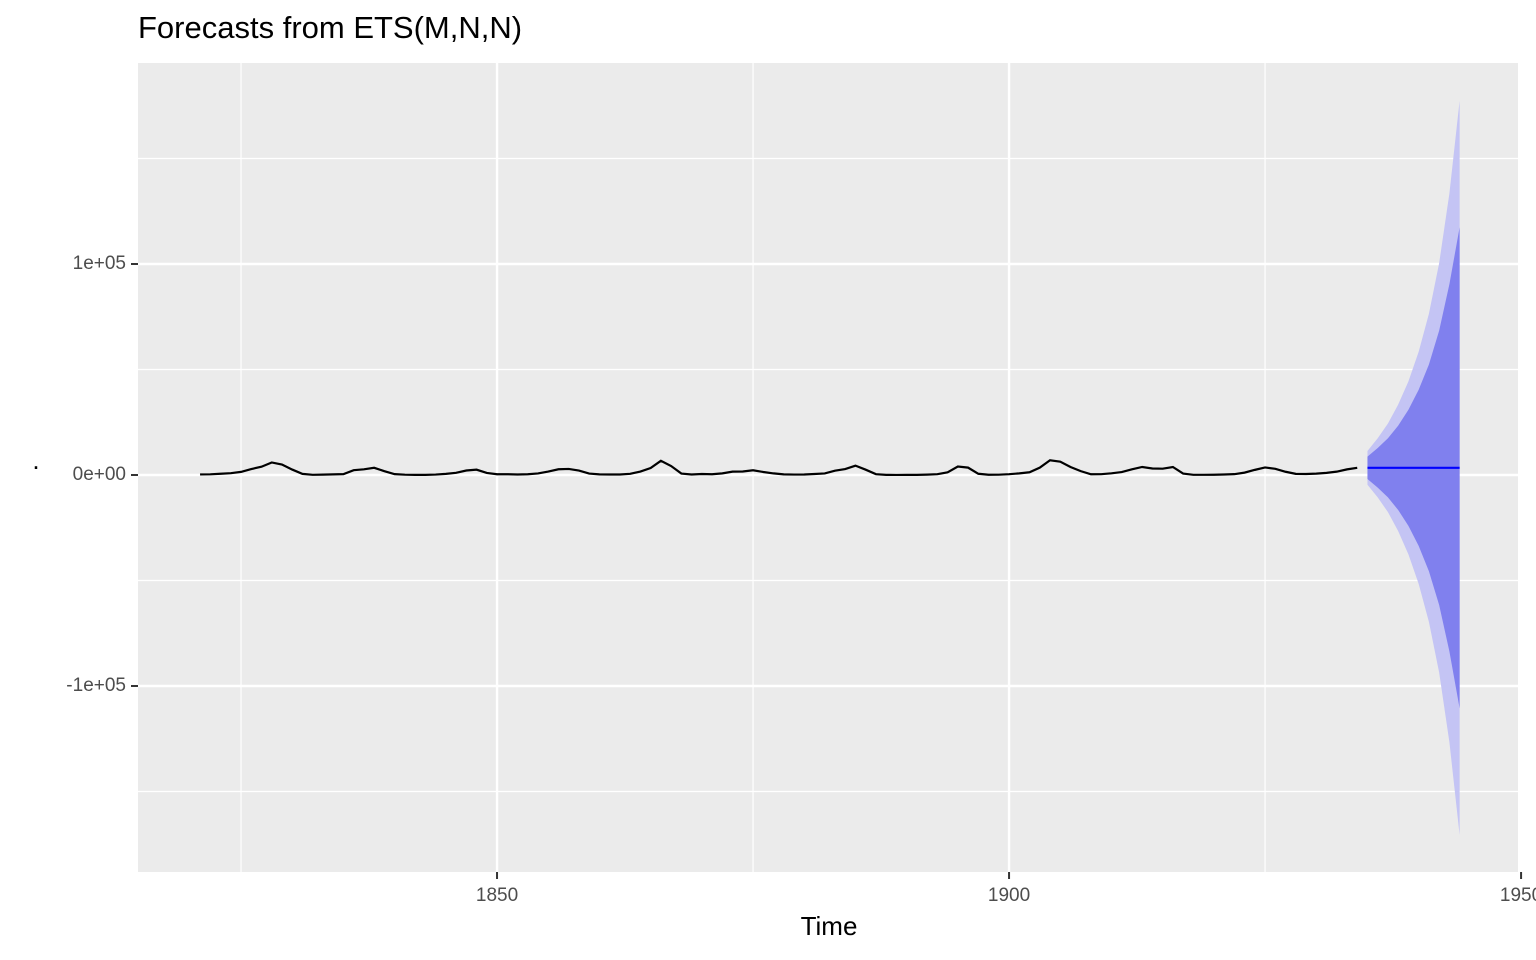  What do you see at coordinates (779, 468) in the screenshot?
I see `series-line` at bounding box center [779, 468].